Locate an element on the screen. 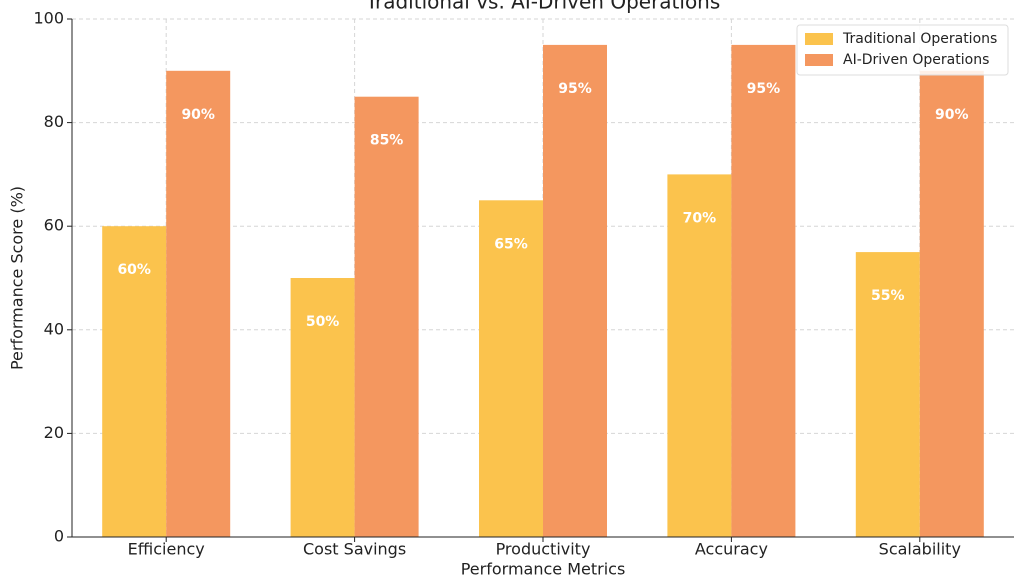 The width and height of the screenshot is (1024, 575). value-label: 65% is located at coordinates (511, 244).